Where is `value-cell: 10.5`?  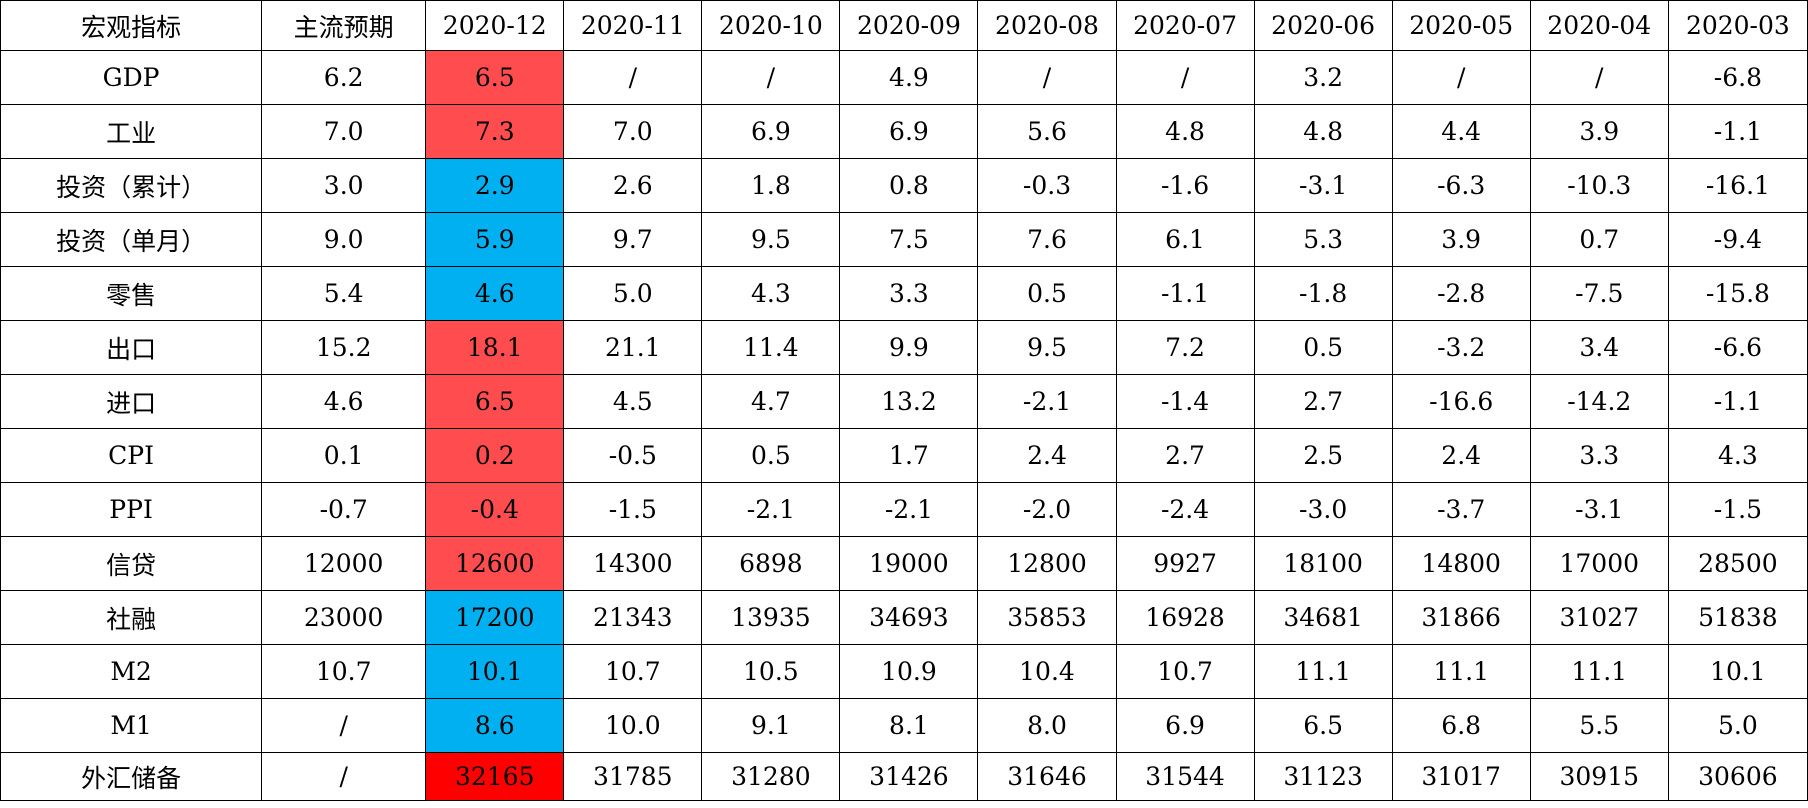
value-cell: 10.5 is located at coordinates (771, 671).